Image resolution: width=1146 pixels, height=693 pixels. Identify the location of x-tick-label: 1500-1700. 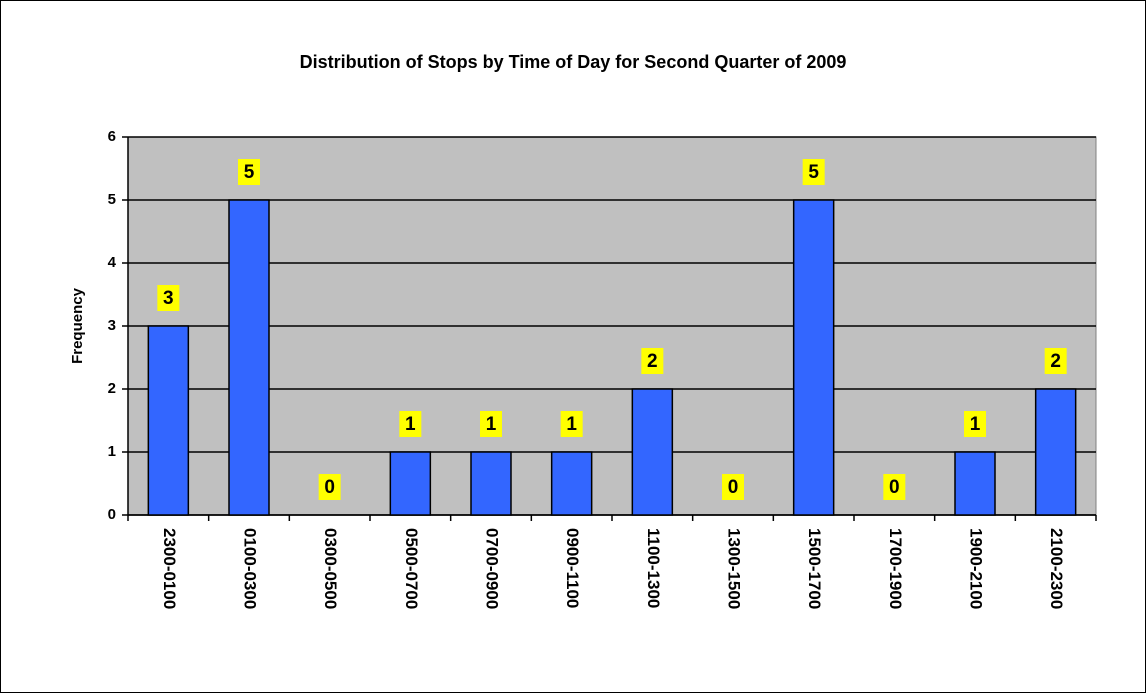
(814, 568).